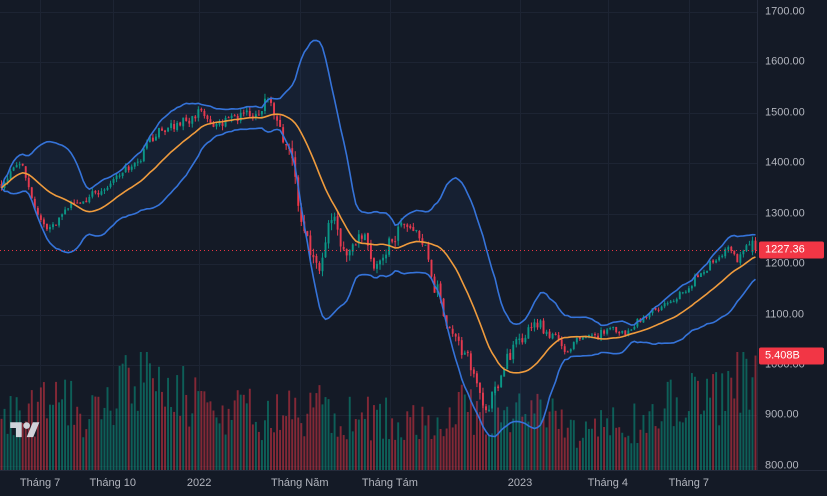 The image size is (827, 496). Describe the element at coordinates (389, 483) in the screenshot. I see `time-axis-label: Tháng Tám` at that location.